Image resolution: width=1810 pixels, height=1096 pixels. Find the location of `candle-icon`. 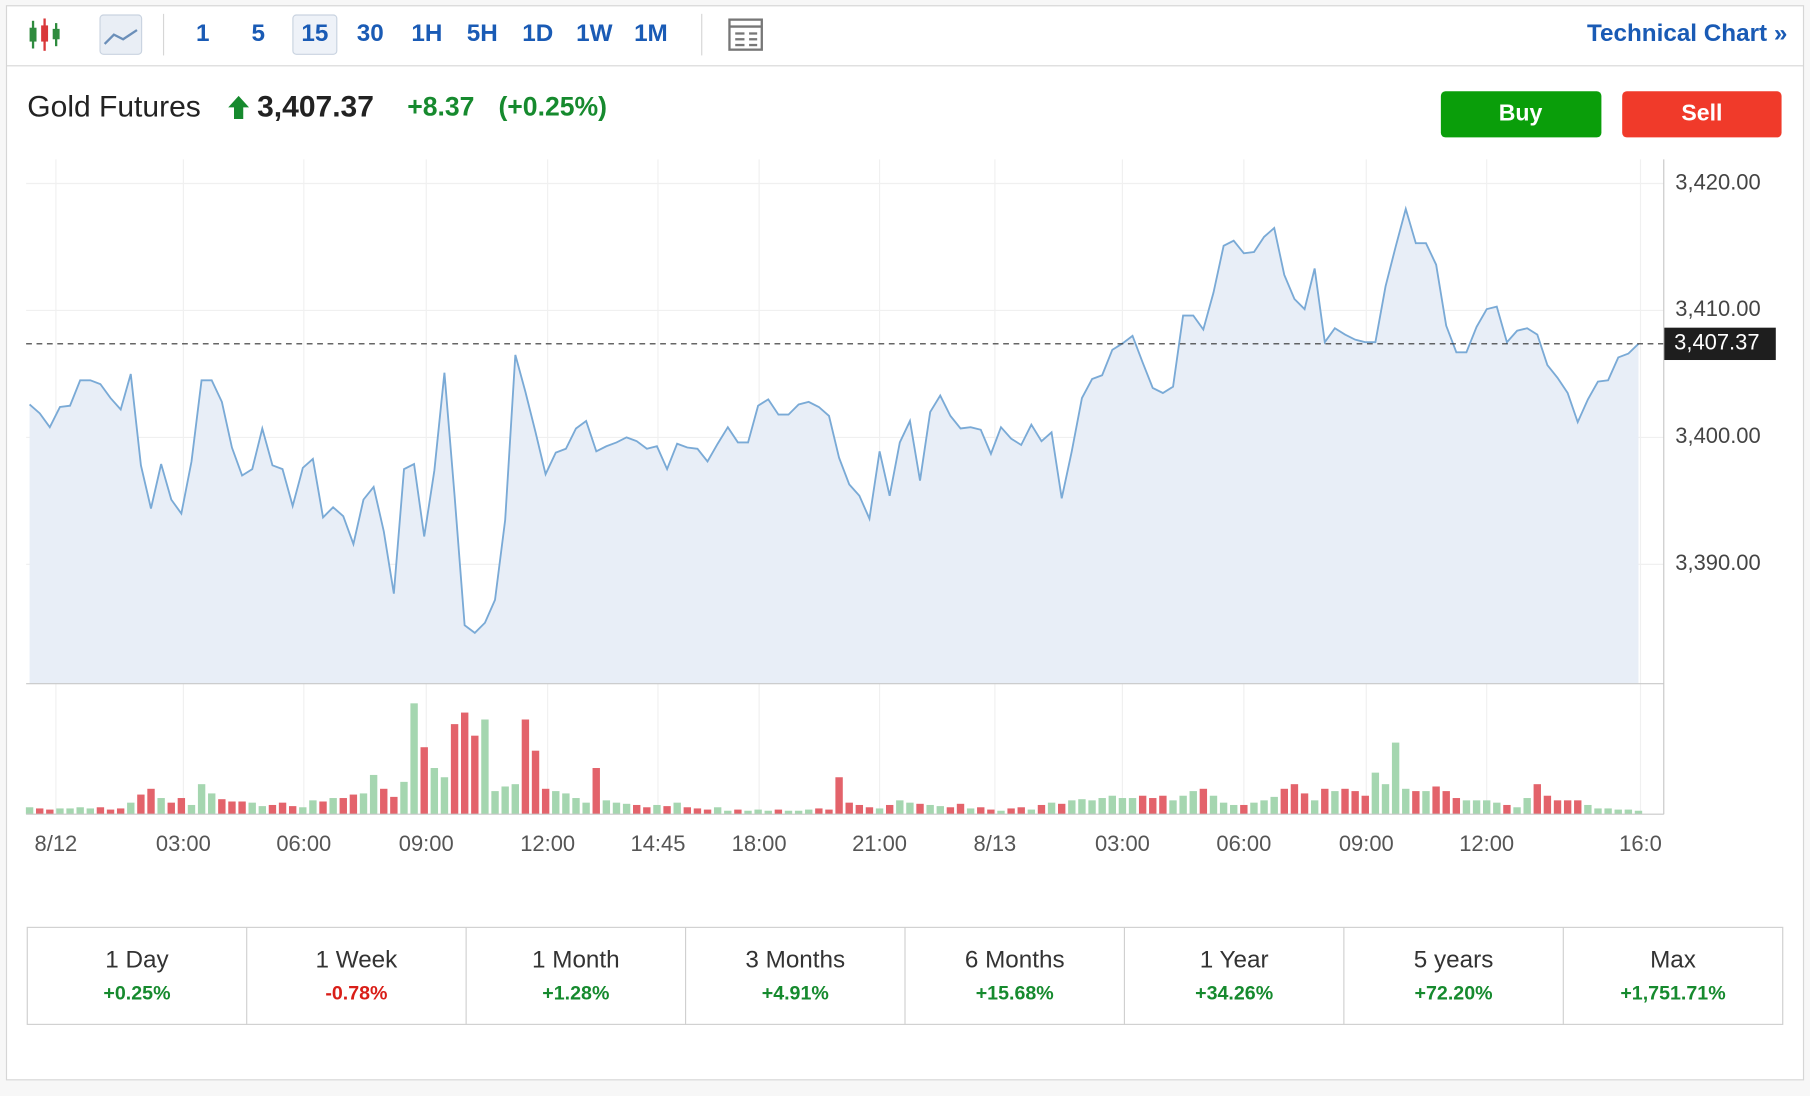

candle-icon is located at coordinates (44, 34).